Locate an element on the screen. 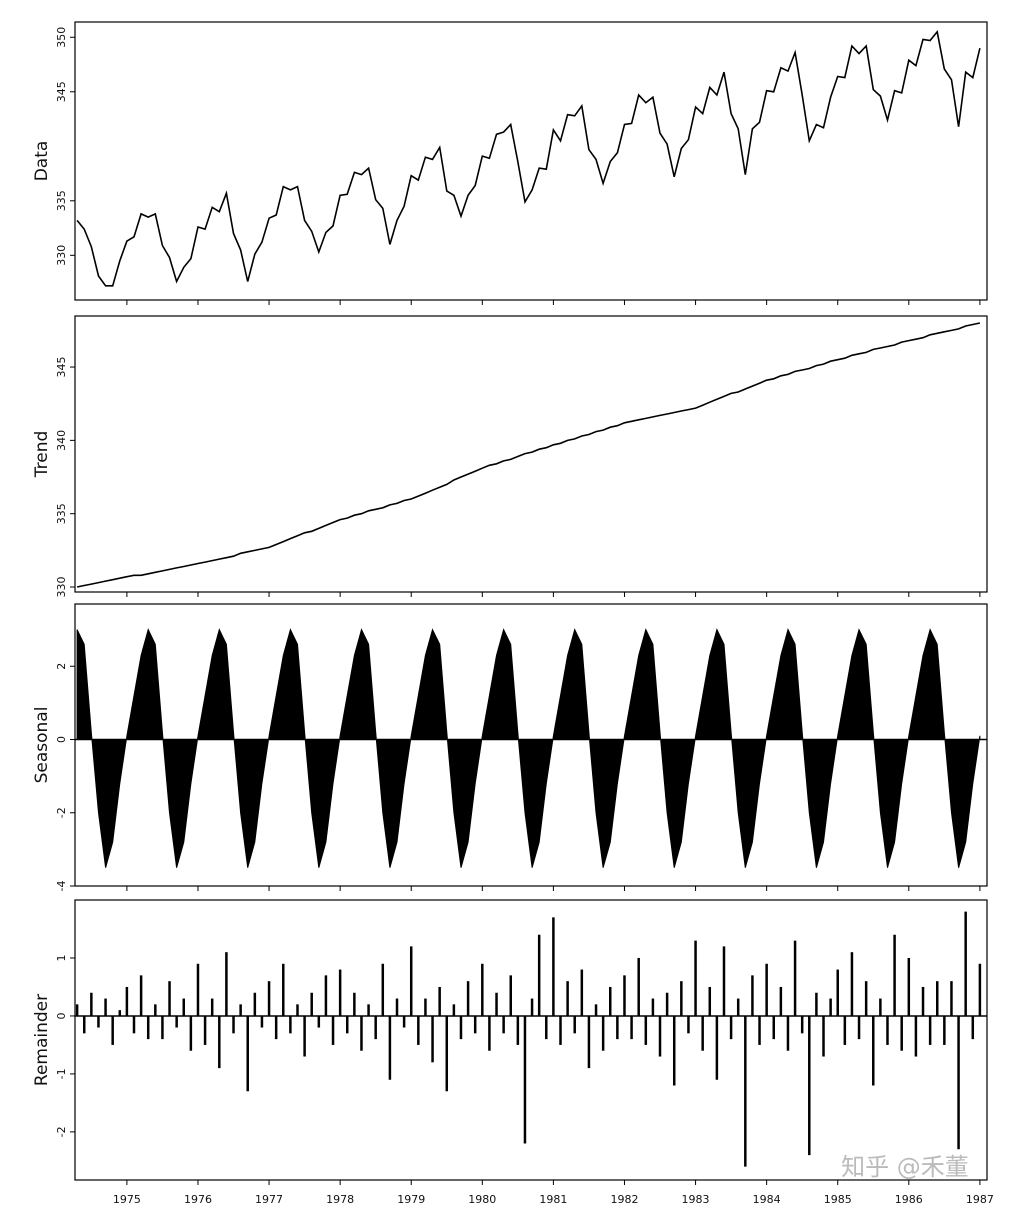 The image size is (1010, 1212). x-tick-label: 1978 is located at coordinates (340, 1199).